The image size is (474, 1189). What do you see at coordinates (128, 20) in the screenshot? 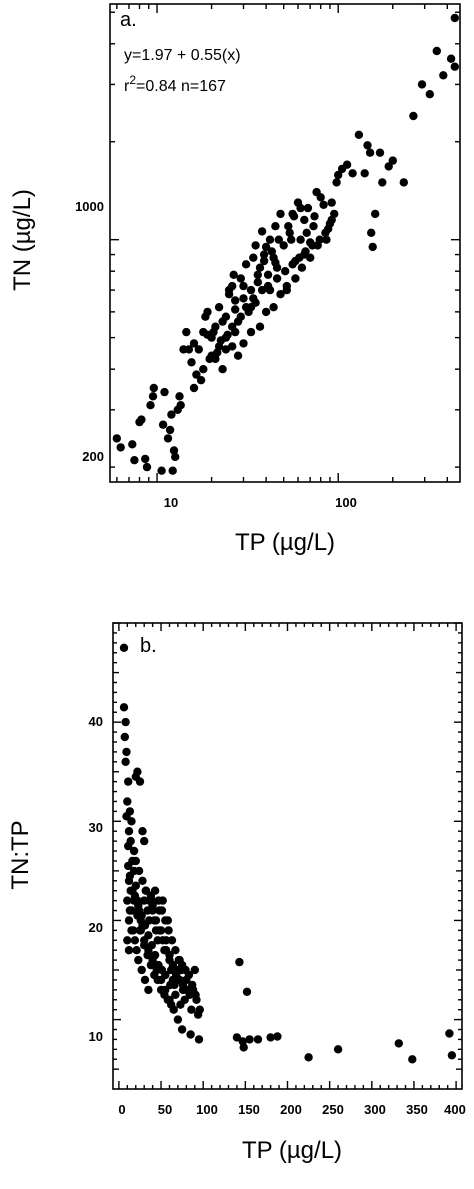
I see `panel-a-label: a.` at bounding box center [128, 20].